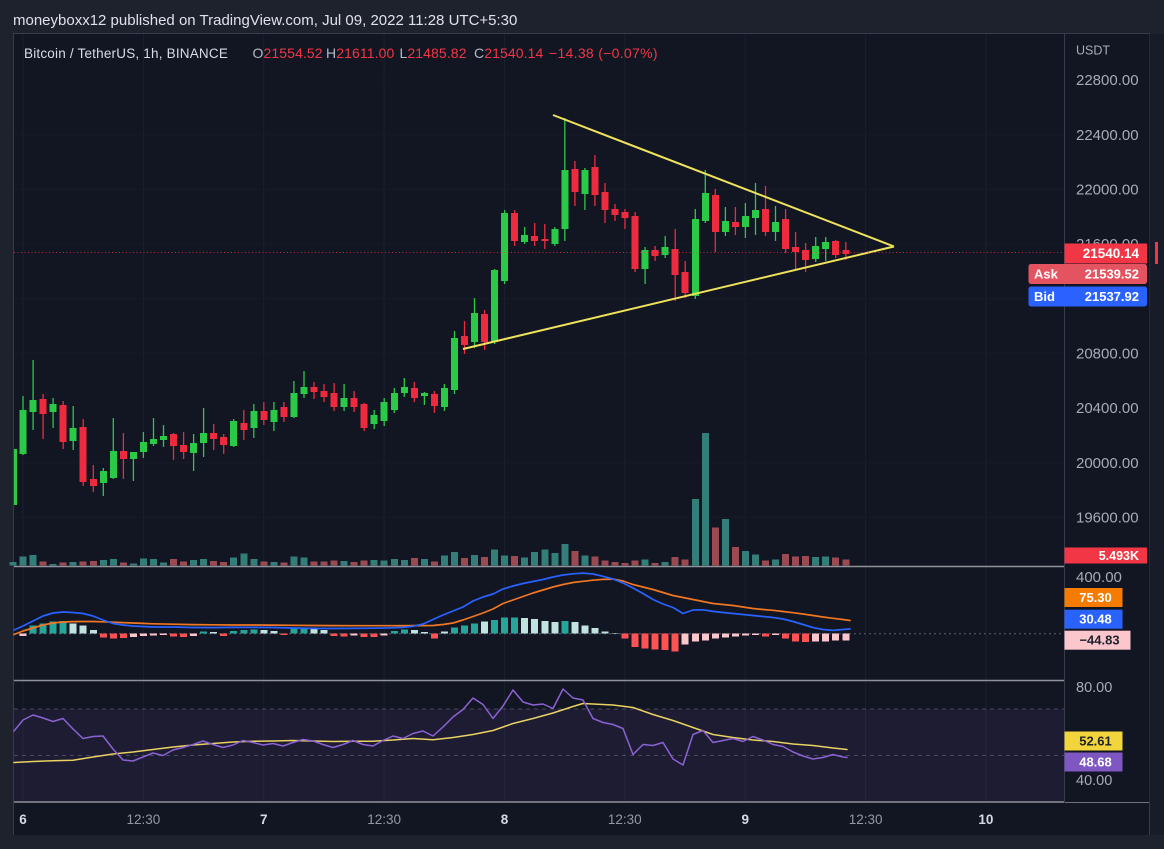 Image resolution: width=1164 pixels, height=849 pixels. I want to click on svg-text: O21554.52, so click(288, 53).